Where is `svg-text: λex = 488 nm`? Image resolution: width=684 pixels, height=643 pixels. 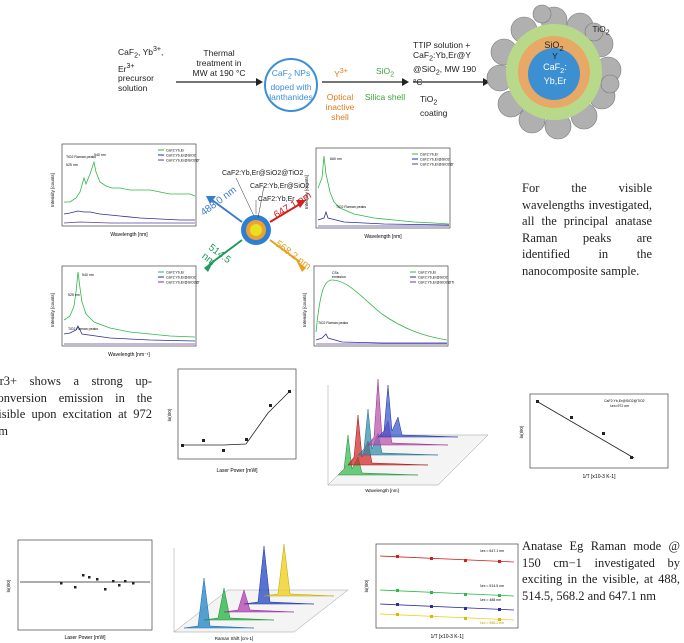
svg-text: λex = 488 nm is located at coordinates (490, 600).